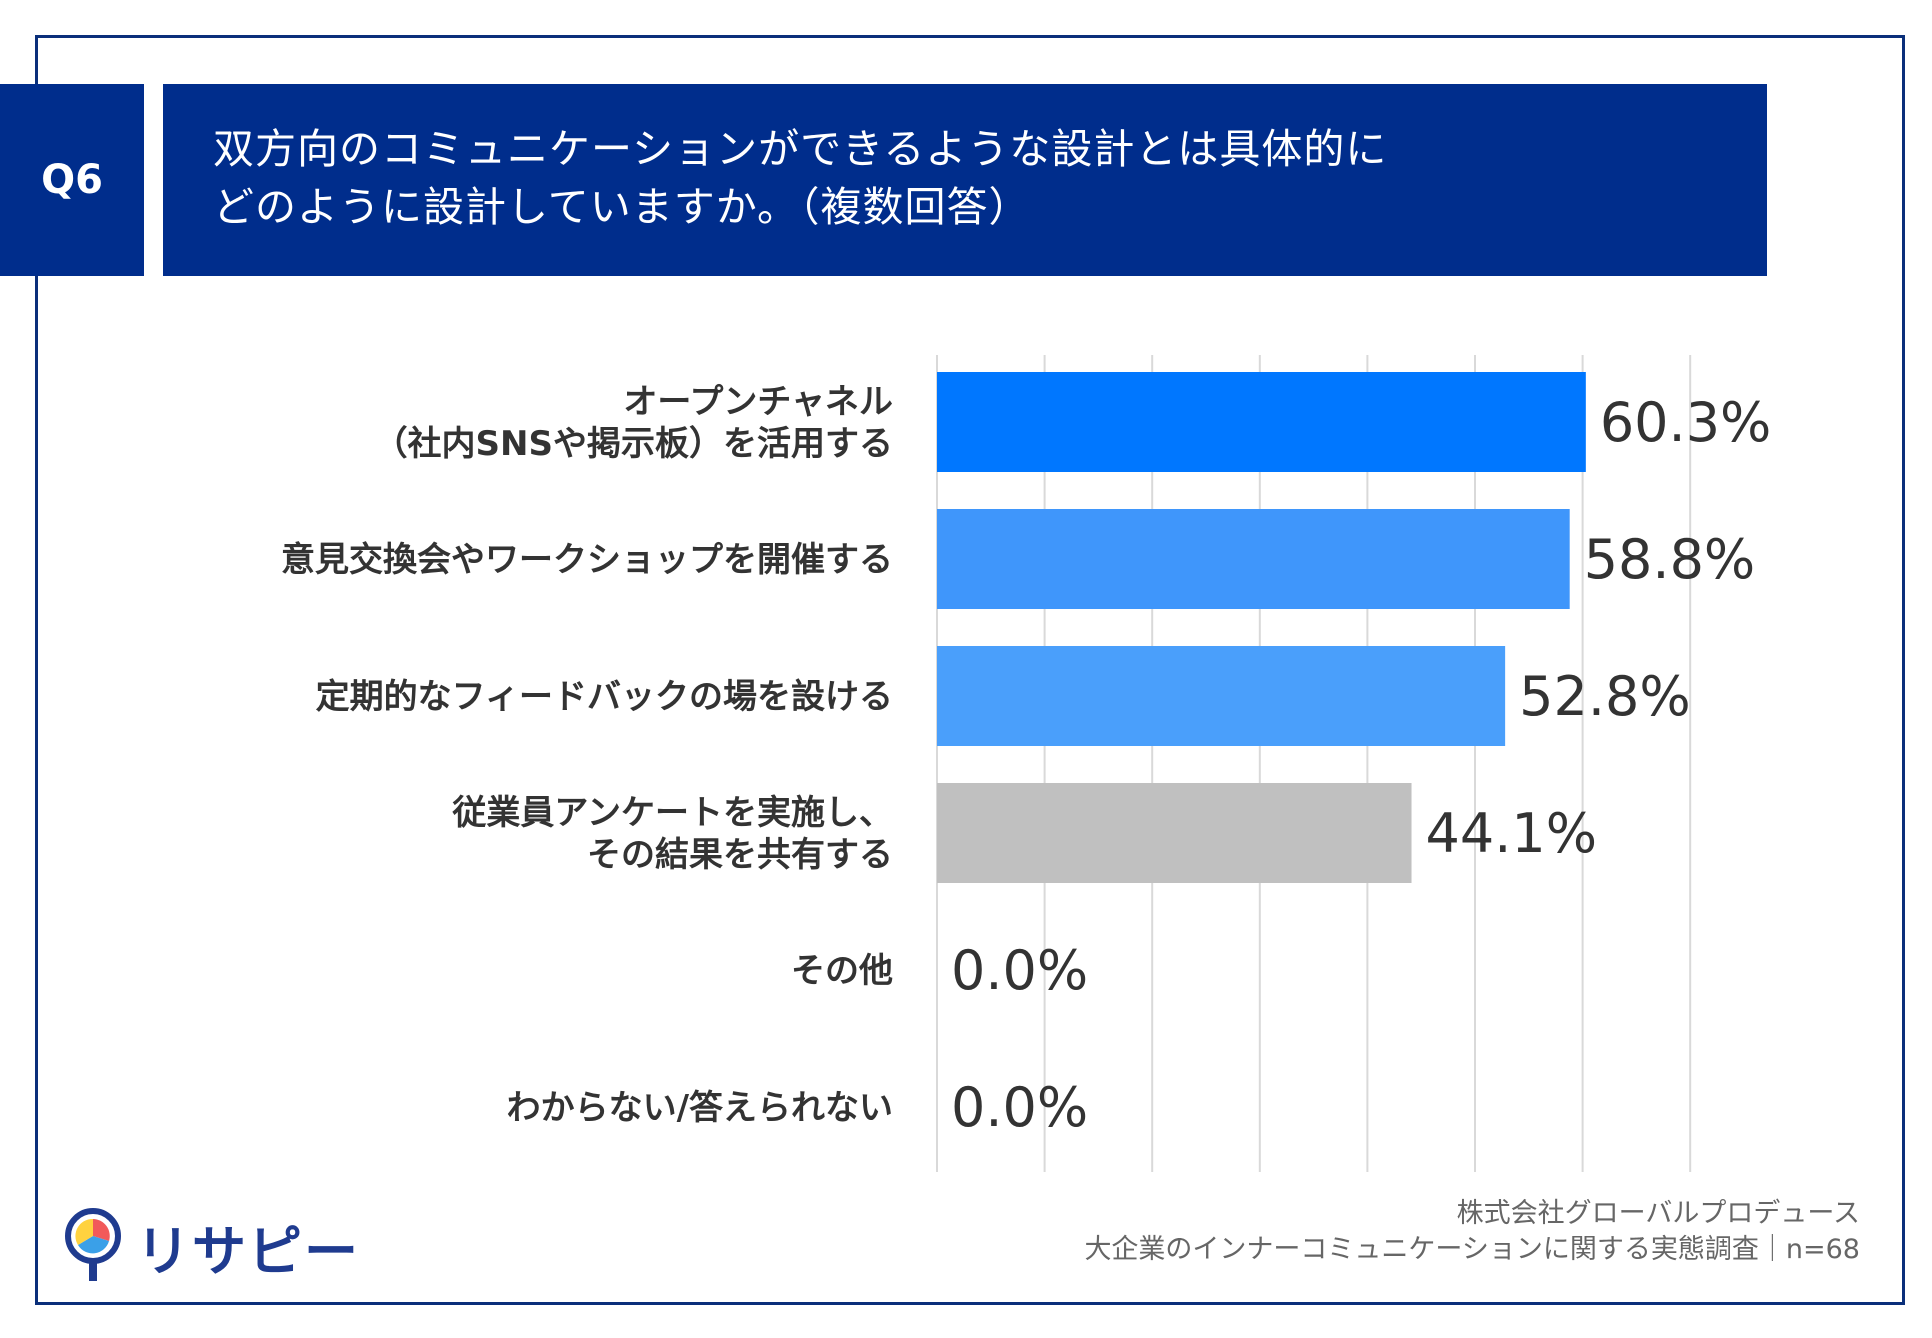 Image resolution: width=1932 pixels, height=1338 pixels. What do you see at coordinates (604, 697) in the screenshot?
I see `category-label-3: 定期的なフィードバックの場を設ける` at bounding box center [604, 697].